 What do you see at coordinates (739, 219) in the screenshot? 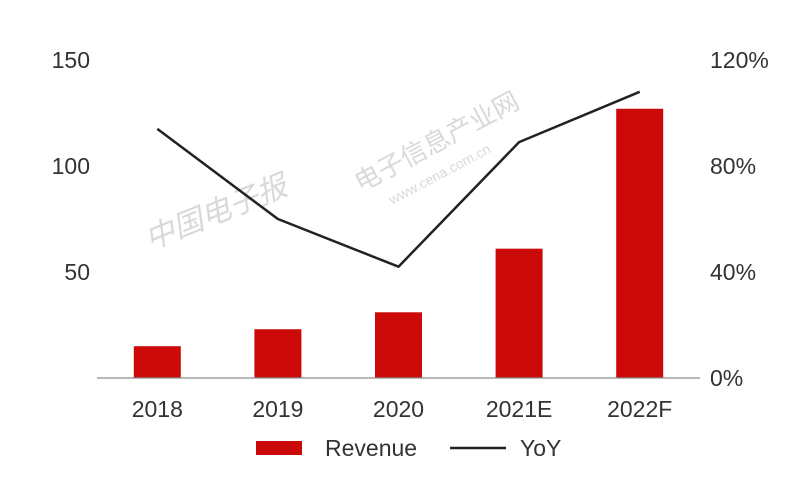
I see `right-axis-ticks: 0% 40% 80% 120%` at bounding box center [739, 219].